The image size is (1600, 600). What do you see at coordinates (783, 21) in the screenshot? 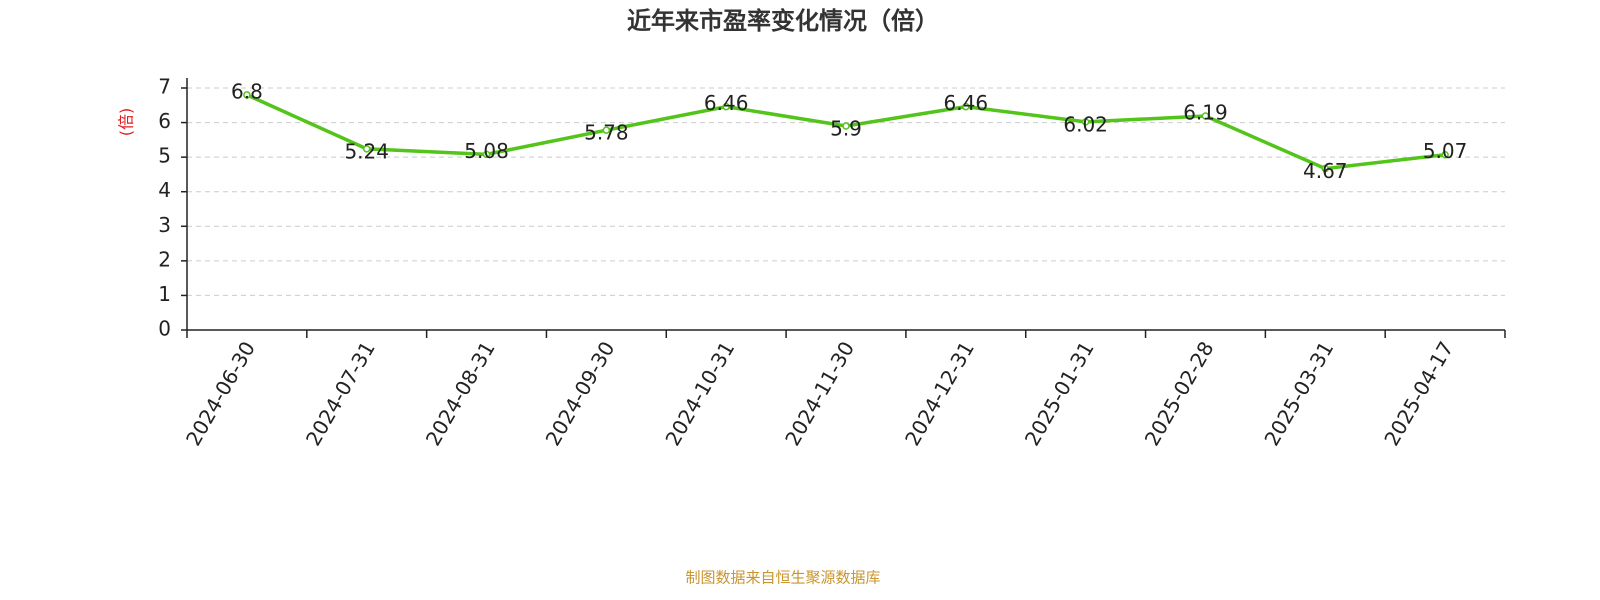
I see `chart-title: 近年来市盈率变化情况（倍）` at bounding box center [783, 21].